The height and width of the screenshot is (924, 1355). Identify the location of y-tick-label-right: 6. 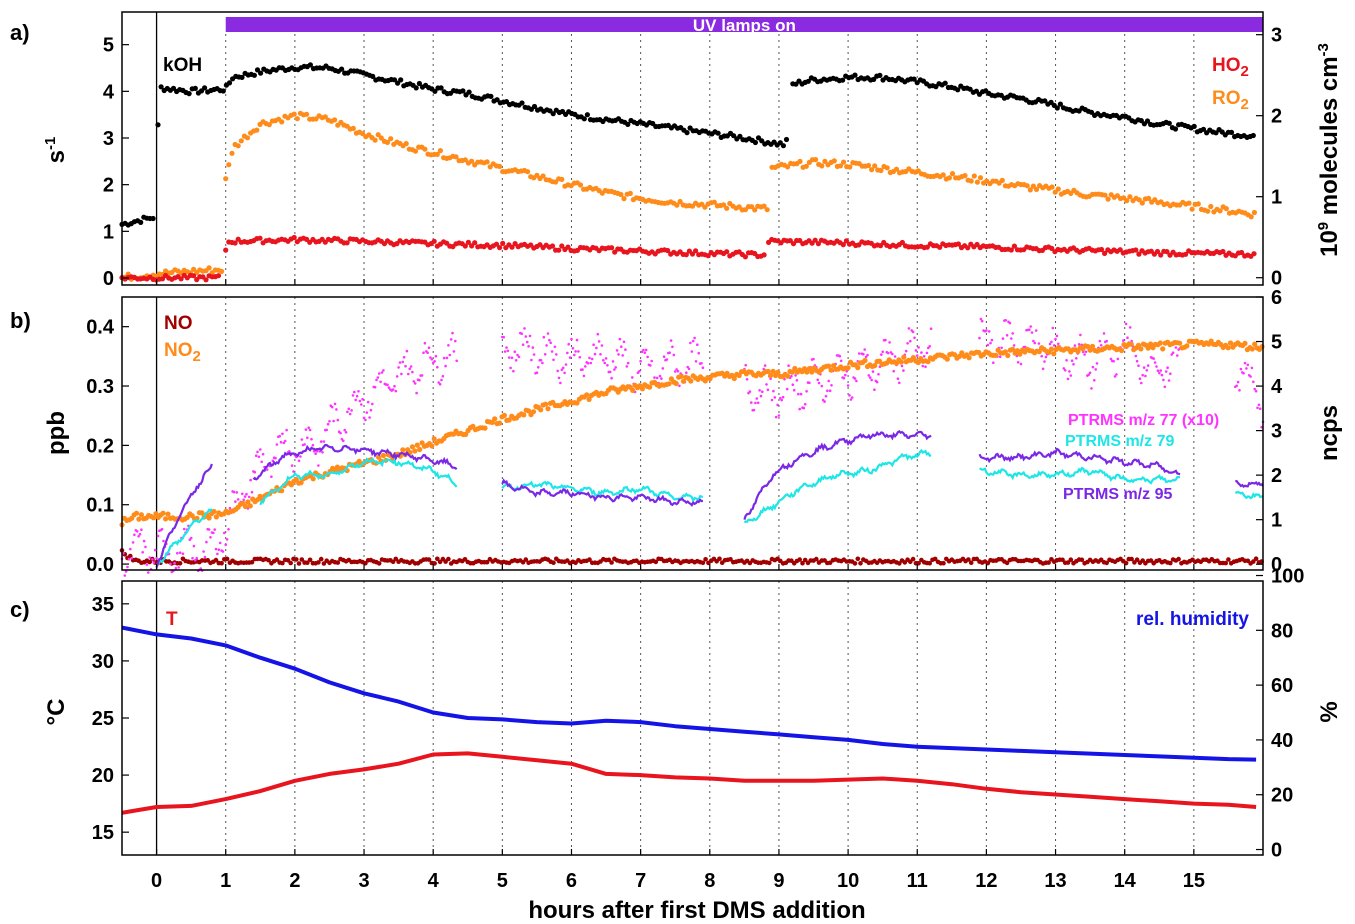
(1276, 298).